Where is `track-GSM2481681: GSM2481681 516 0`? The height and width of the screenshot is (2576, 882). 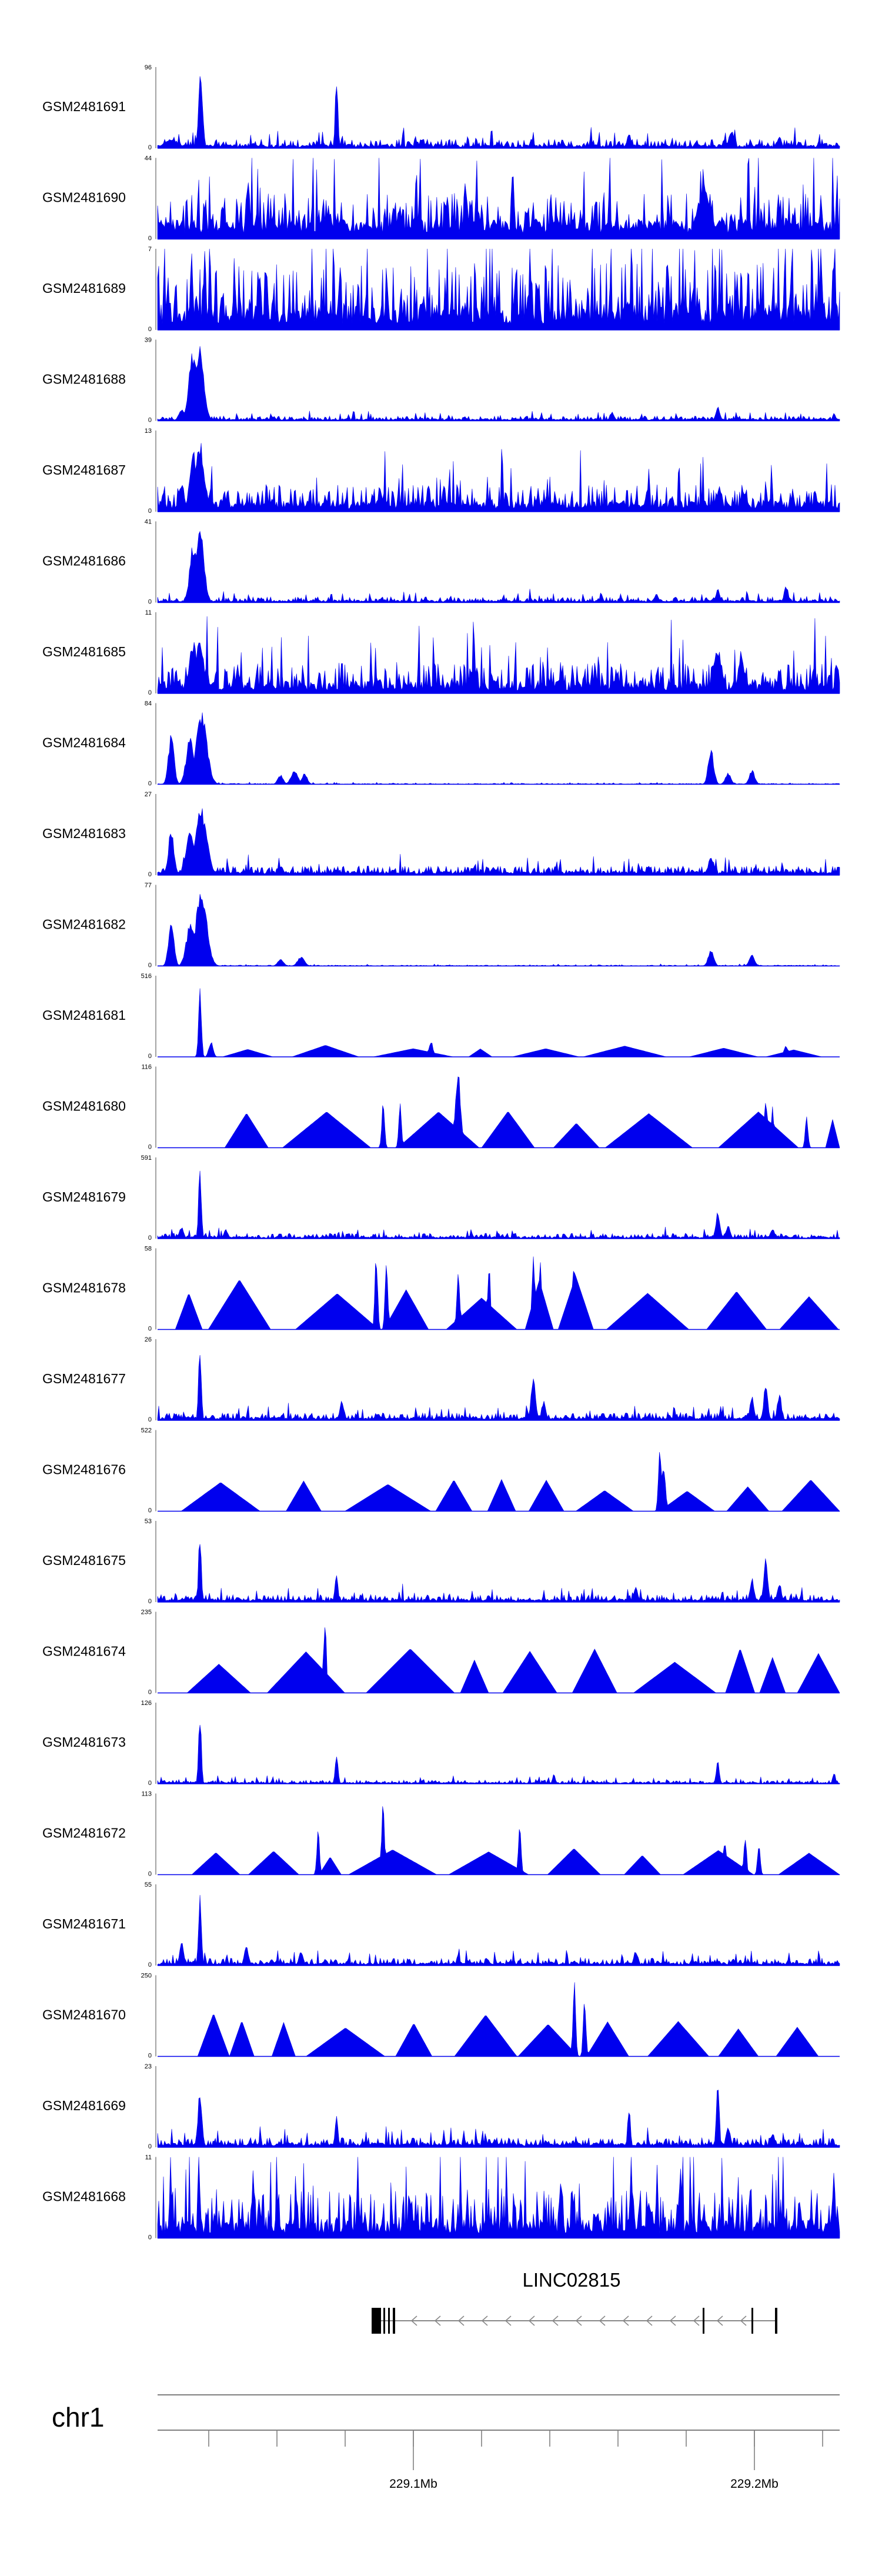
track-GSM2481681: GSM2481681 516 0 is located at coordinates (441, 1016).